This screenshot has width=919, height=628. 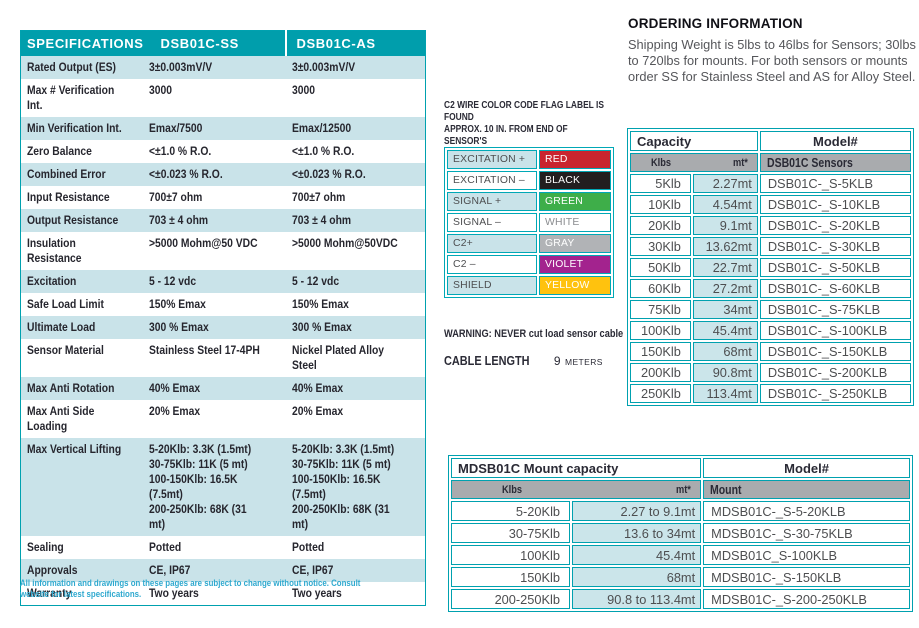 I want to click on spec-row-value-ss: Stainless Steel 17-4PH, so click(x=204, y=350).